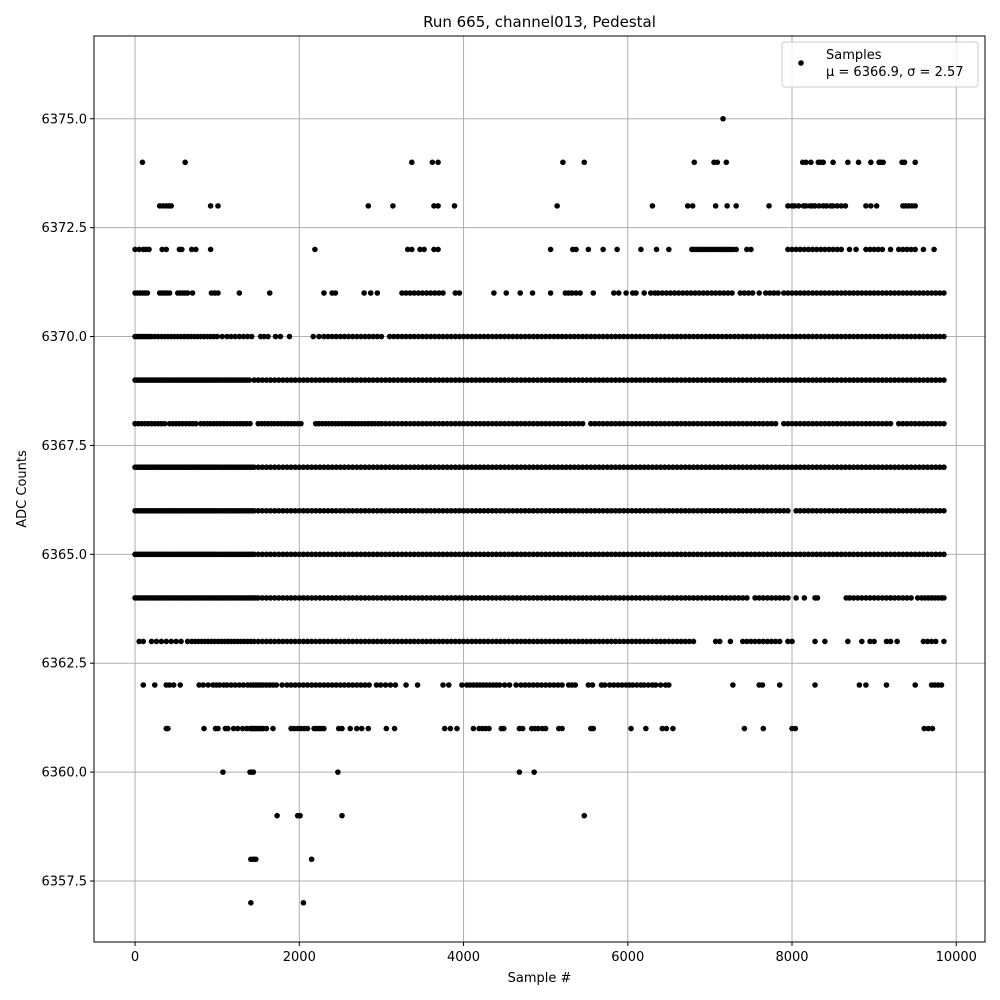 The image size is (1000, 1000). I want to click on y-tick-label: 6362.5, so click(65, 664).